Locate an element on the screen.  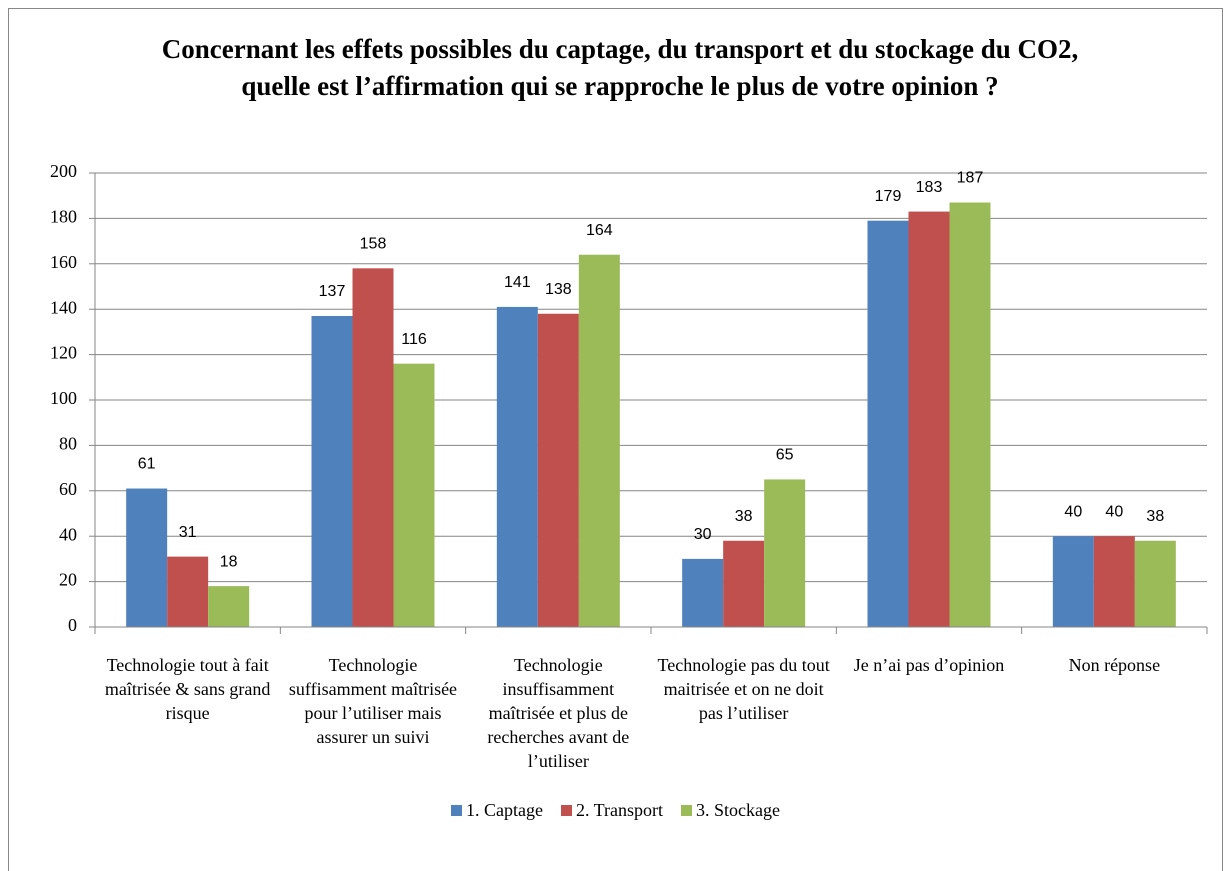
value-label: 164 is located at coordinates (599, 230).